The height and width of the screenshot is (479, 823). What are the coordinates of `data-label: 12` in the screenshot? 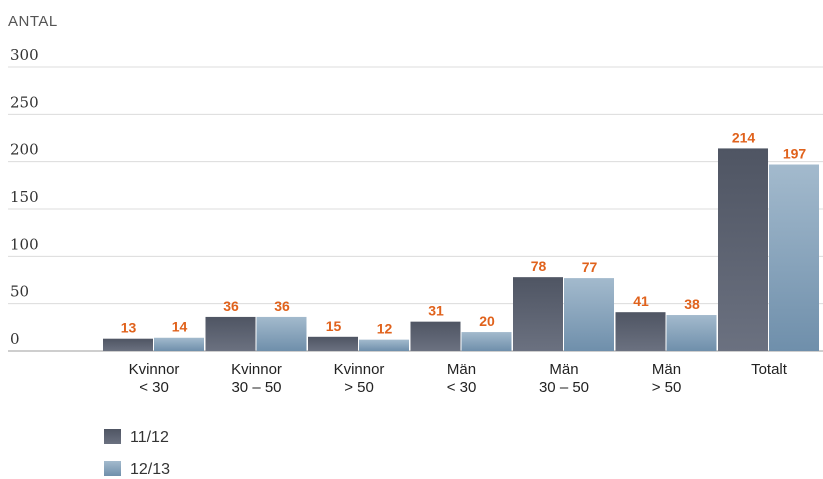 It's located at (385, 329).